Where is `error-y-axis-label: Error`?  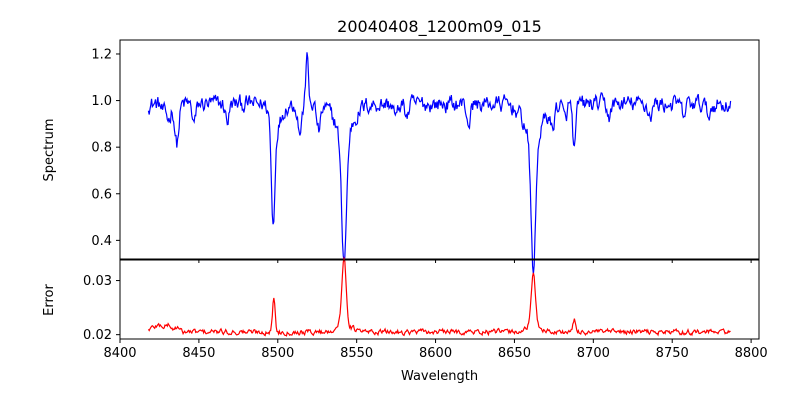
error-y-axis-label: Error is located at coordinates (49, 300).